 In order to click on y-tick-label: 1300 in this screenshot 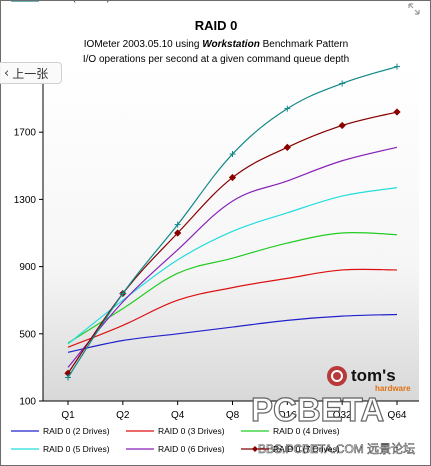, I will do `click(25, 200)`.